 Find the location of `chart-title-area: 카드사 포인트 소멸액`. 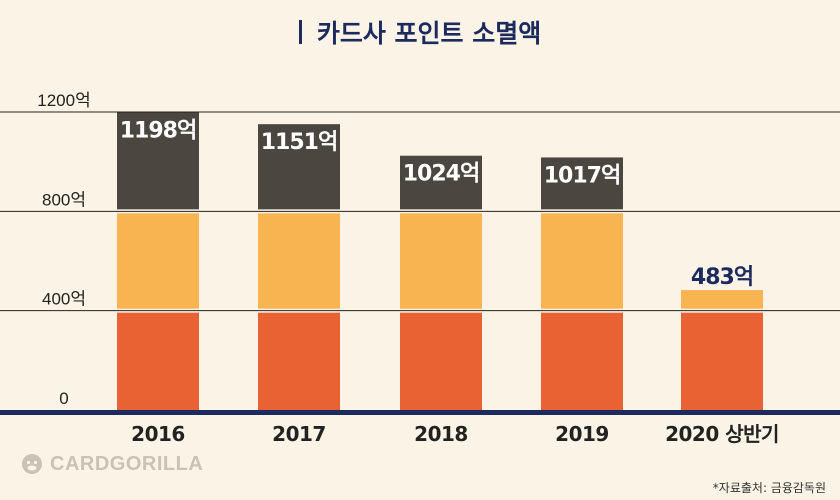

chart-title-area: 카드사 포인트 소멸액 is located at coordinates (420, 32).